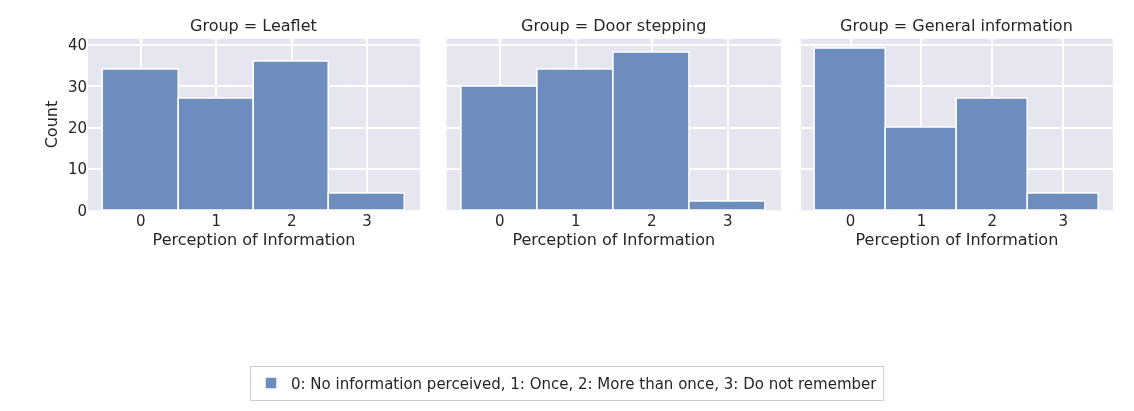 This screenshot has height=411, width=1134. What do you see at coordinates (956, 25) in the screenshot?
I see `chart-title: Group = General information` at bounding box center [956, 25].